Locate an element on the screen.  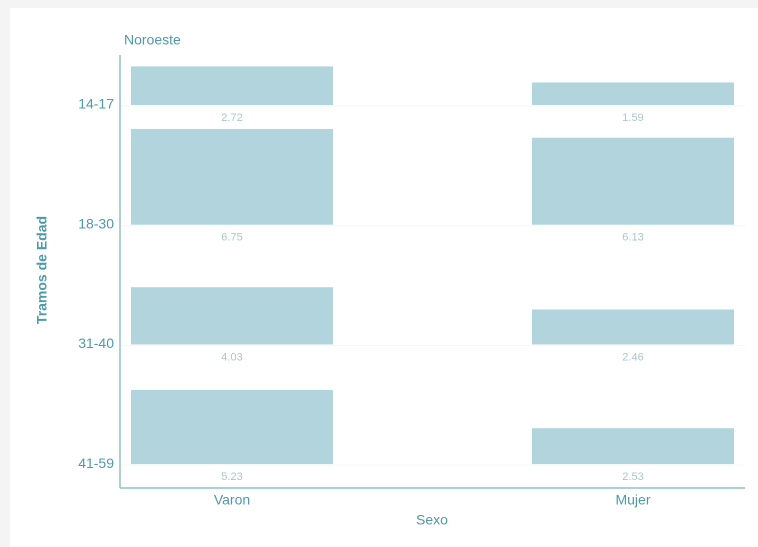
value-label: 5.23 is located at coordinates (231, 477).